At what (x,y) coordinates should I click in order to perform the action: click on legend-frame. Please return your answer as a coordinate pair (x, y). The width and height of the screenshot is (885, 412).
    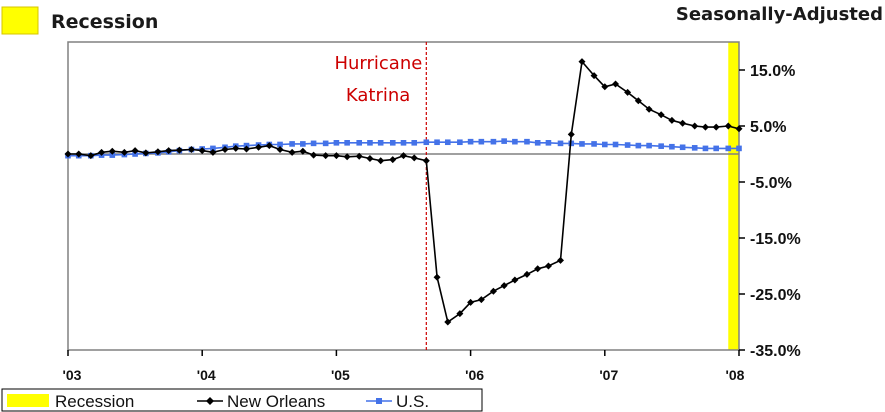
    Looking at the image, I should click on (242, 400).